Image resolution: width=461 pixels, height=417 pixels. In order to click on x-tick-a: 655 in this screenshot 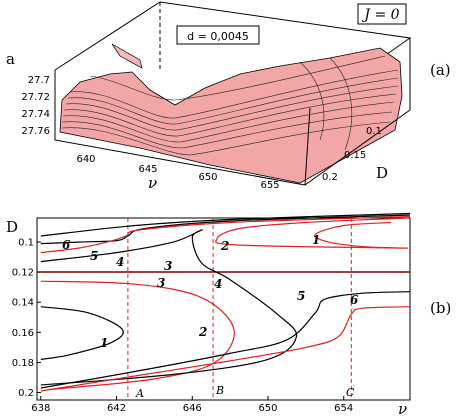, I will do `click(269, 185)`.